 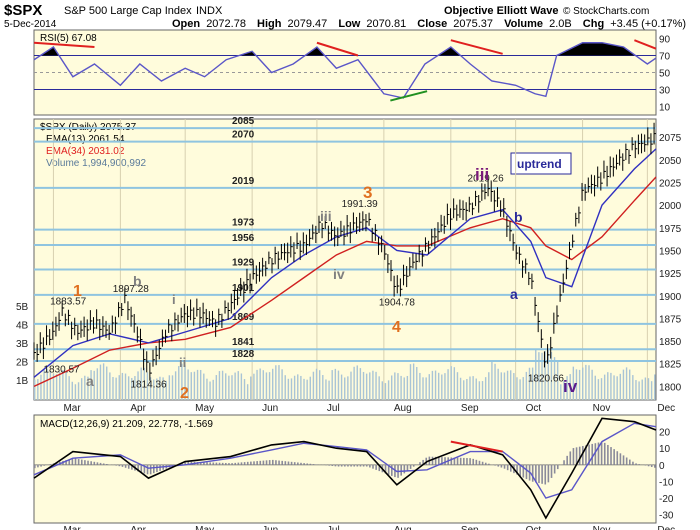 What do you see at coordinates (345, 460) in the screenshot?
I see `macd-signal-line` at bounding box center [345, 460].